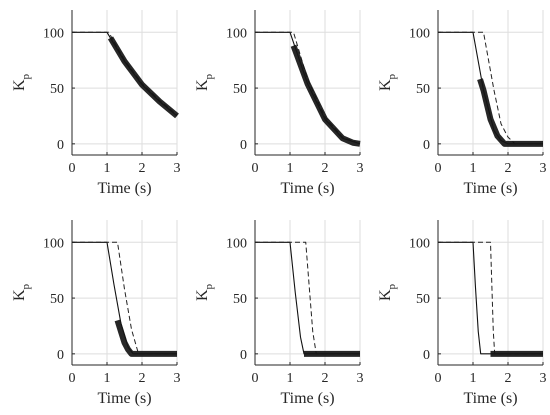 The width and height of the screenshot is (550, 415). What do you see at coordinates (279, 103) in the screenshot?
I see `subplot-2: 0 1 2 3 0 50 100 Time (s) Kp` at bounding box center [279, 103].